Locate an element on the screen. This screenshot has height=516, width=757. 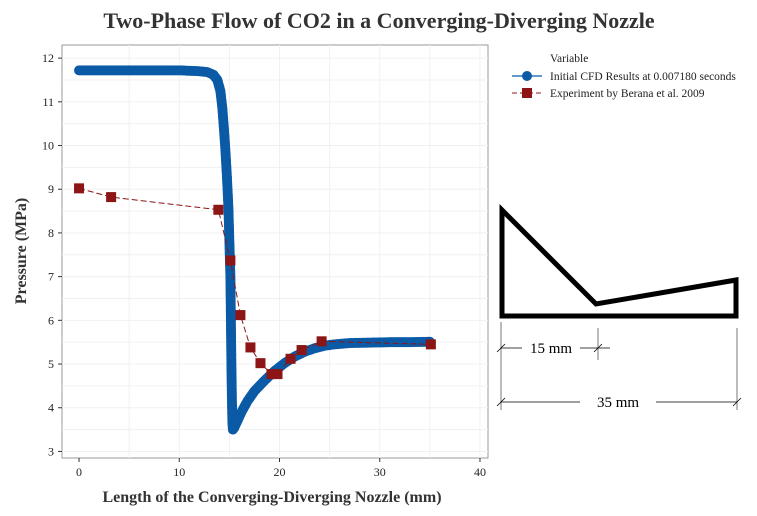
y-tick-label: 7 is located at coordinates (51, 277).